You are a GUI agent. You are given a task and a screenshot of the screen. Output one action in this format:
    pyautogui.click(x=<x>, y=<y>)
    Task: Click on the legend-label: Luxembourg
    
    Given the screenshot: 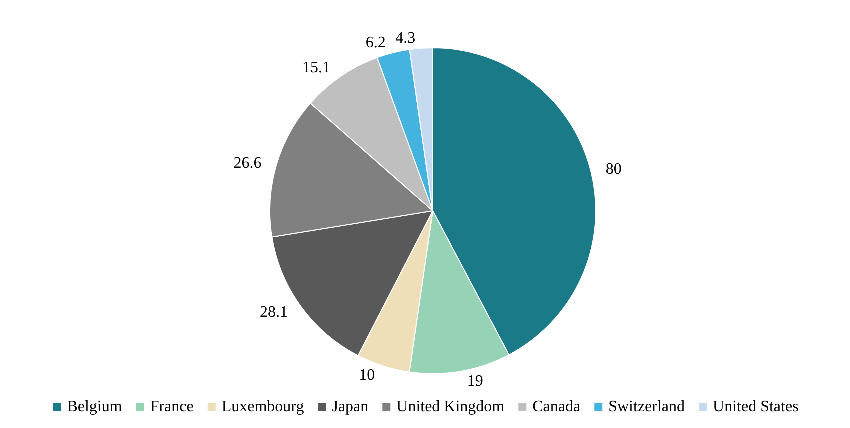 What is the action you would take?
    pyautogui.click(x=263, y=407)
    